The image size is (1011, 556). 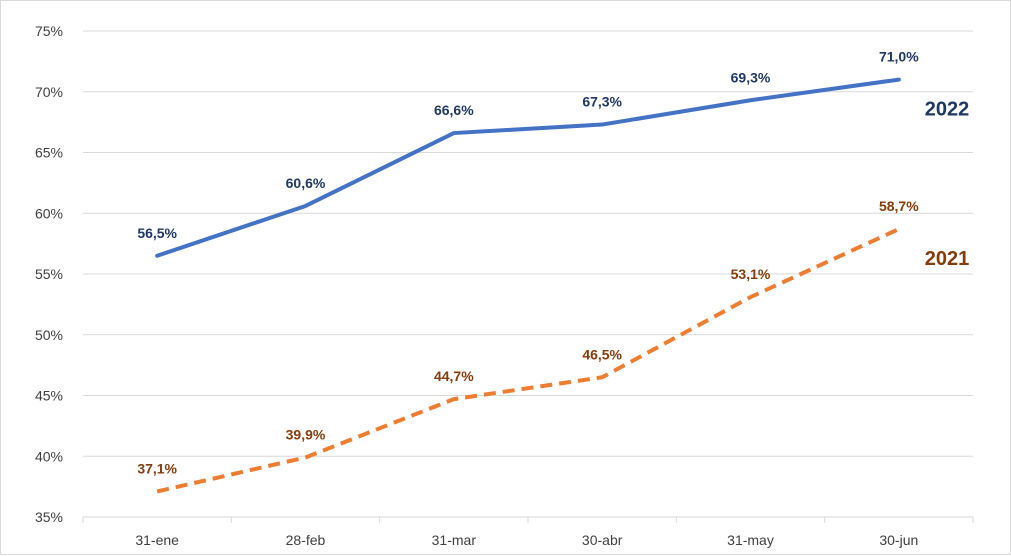 What do you see at coordinates (751, 274) in the screenshot?
I see `data-label: 53,1%` at bounding box center [751, 274].